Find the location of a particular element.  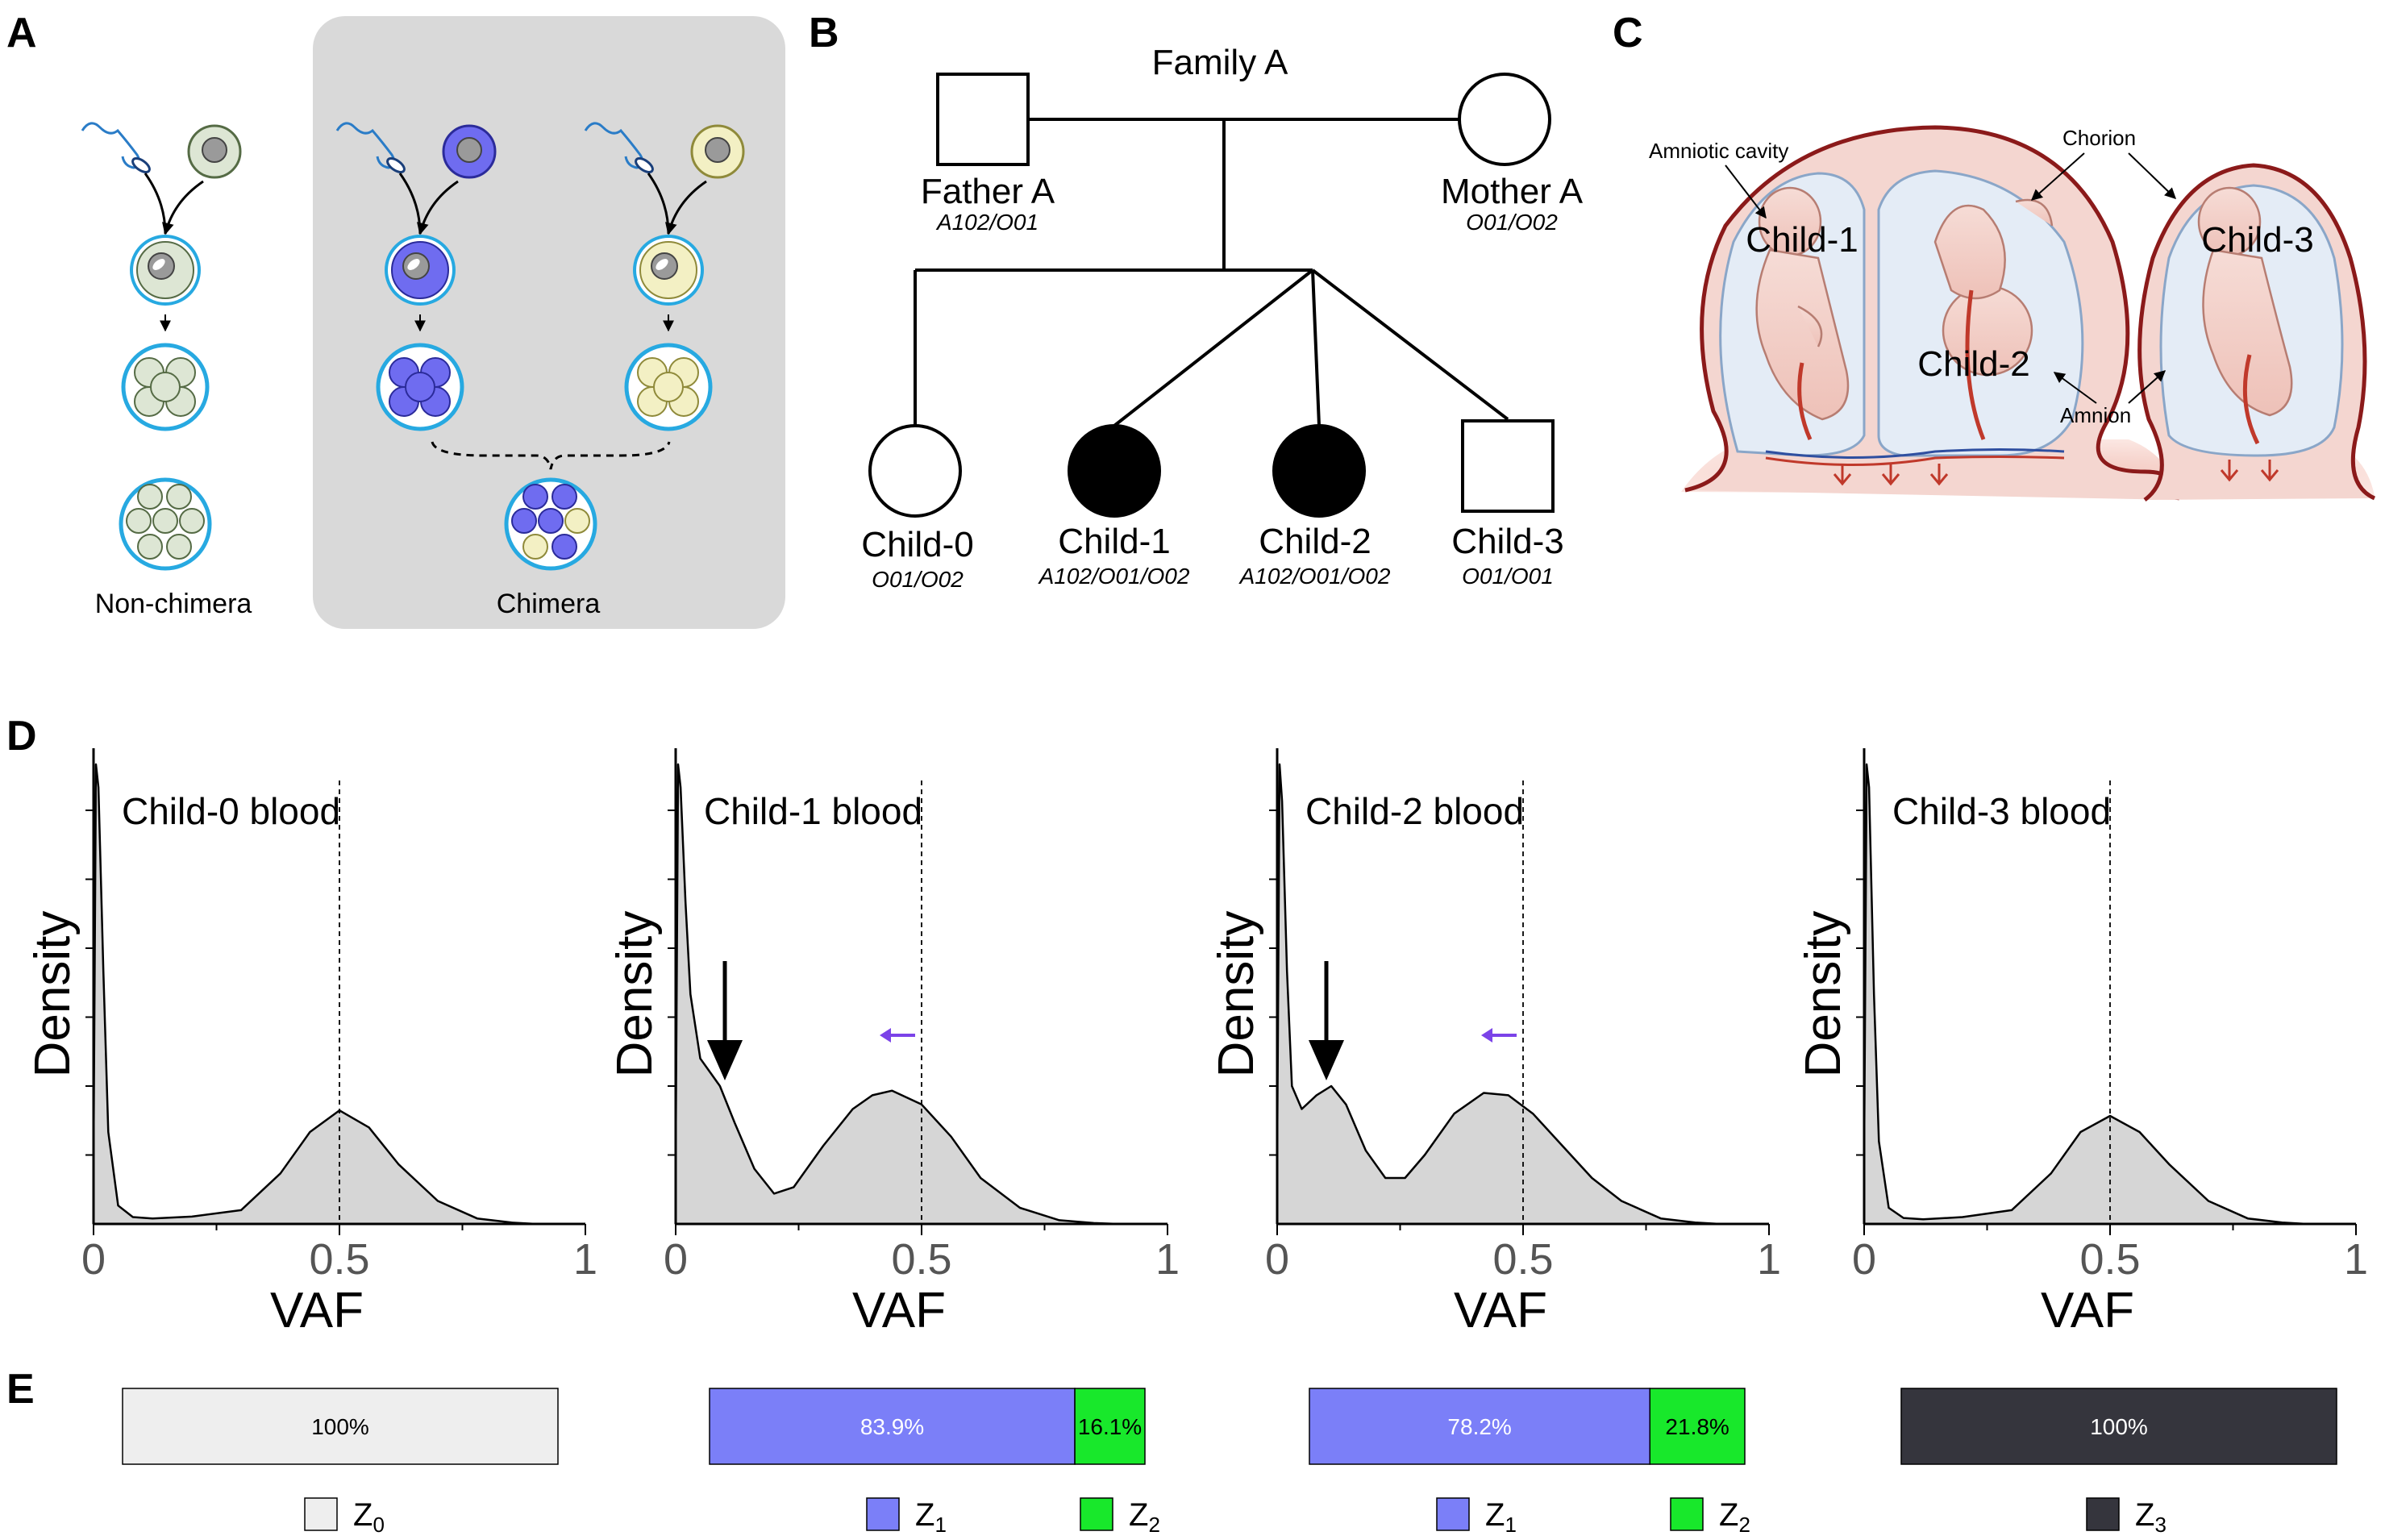

child2-name: Child-2 is located at coordinates (1315, 541).